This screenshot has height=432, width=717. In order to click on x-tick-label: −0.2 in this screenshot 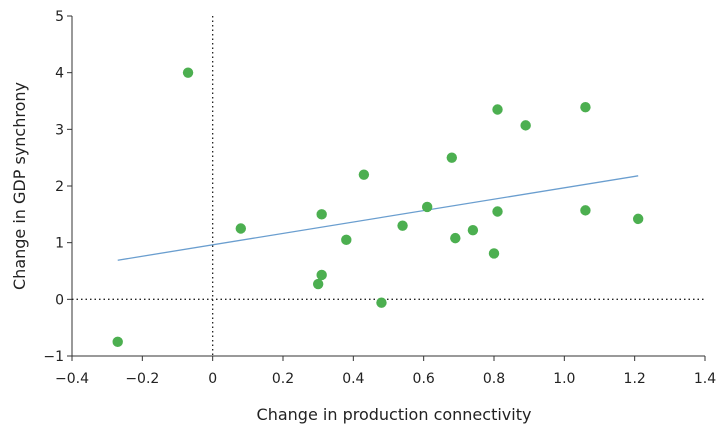, I will do `click(142, 379)`.